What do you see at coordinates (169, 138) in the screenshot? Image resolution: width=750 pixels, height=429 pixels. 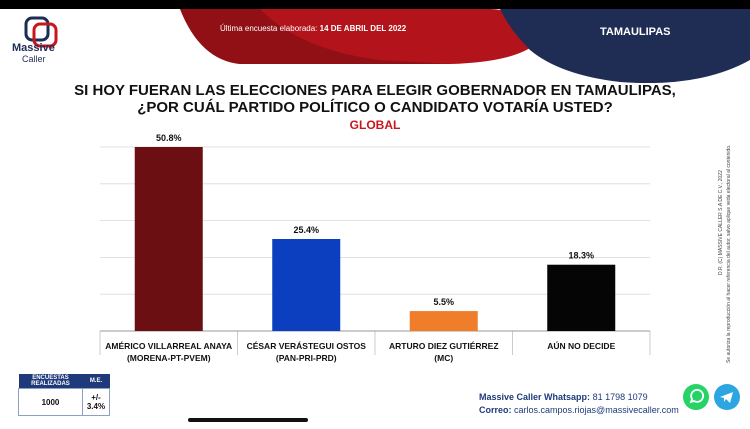 I see `data-label: 50.8%` at bounding box center [169, 138].